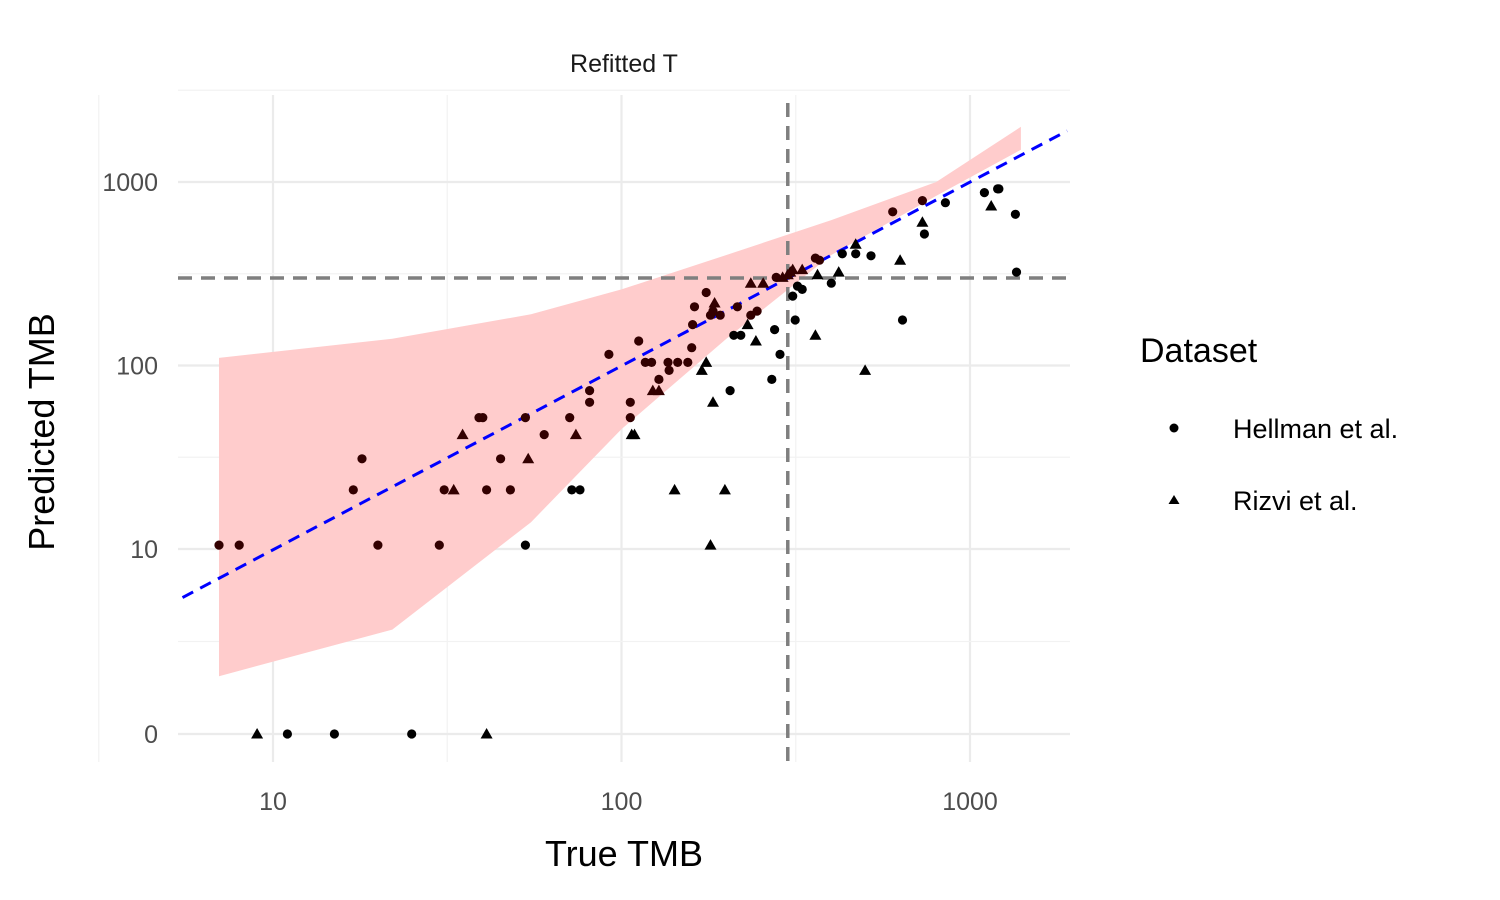  I want to click on legend-key-circle-icon, so click(1174, 428).